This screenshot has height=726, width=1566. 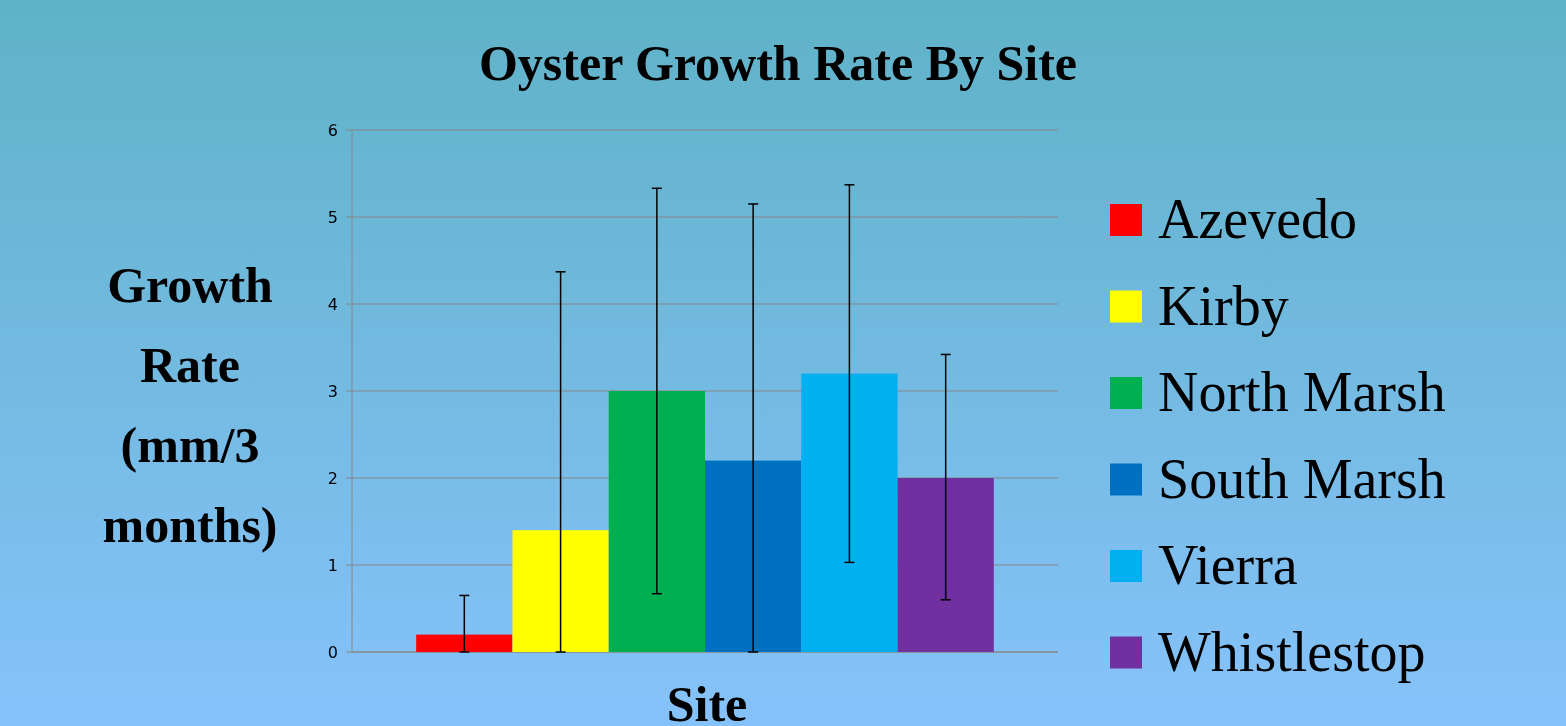 I want to click on legend-label: Azevedo, so click(x=1258, y=219).